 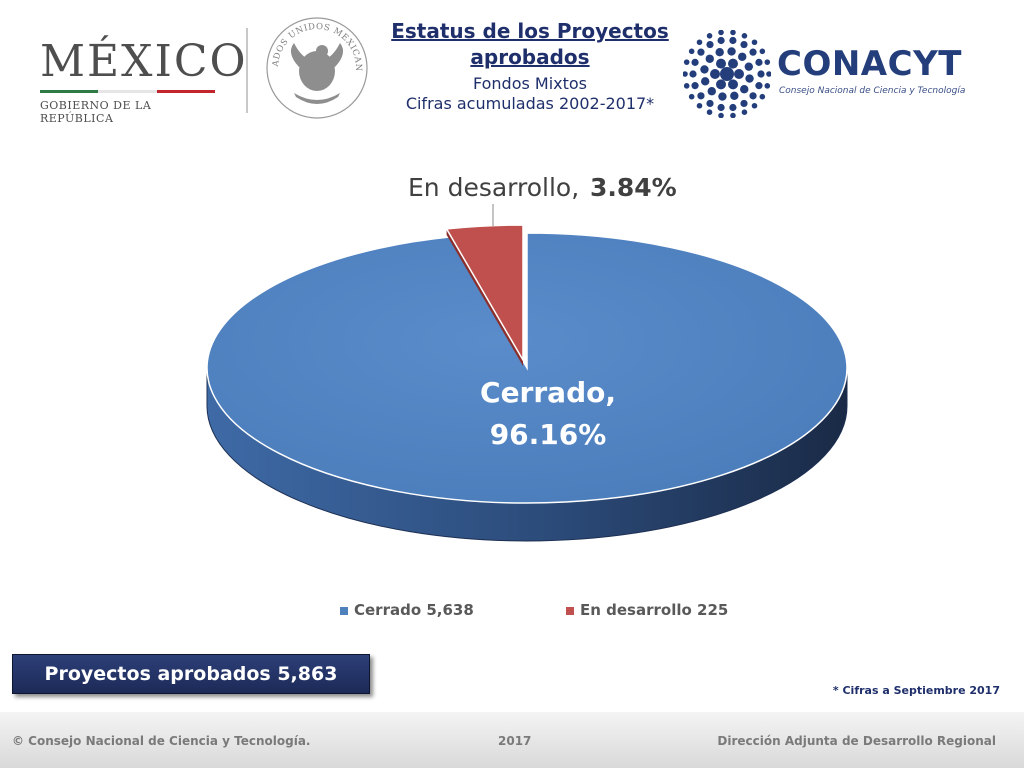 What do you see at coordinates (493, 187) in the screenshot?
I see `data-label-desarrollo-name: En desarrollo,` at bounding box center [493, 187].